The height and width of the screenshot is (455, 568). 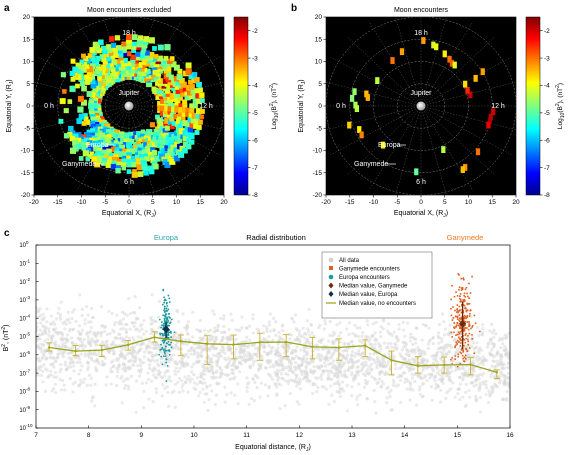 What do you see at coordinates (418, 366) in the screenshot?
I see `median-point` at bounding box center [418, 366].